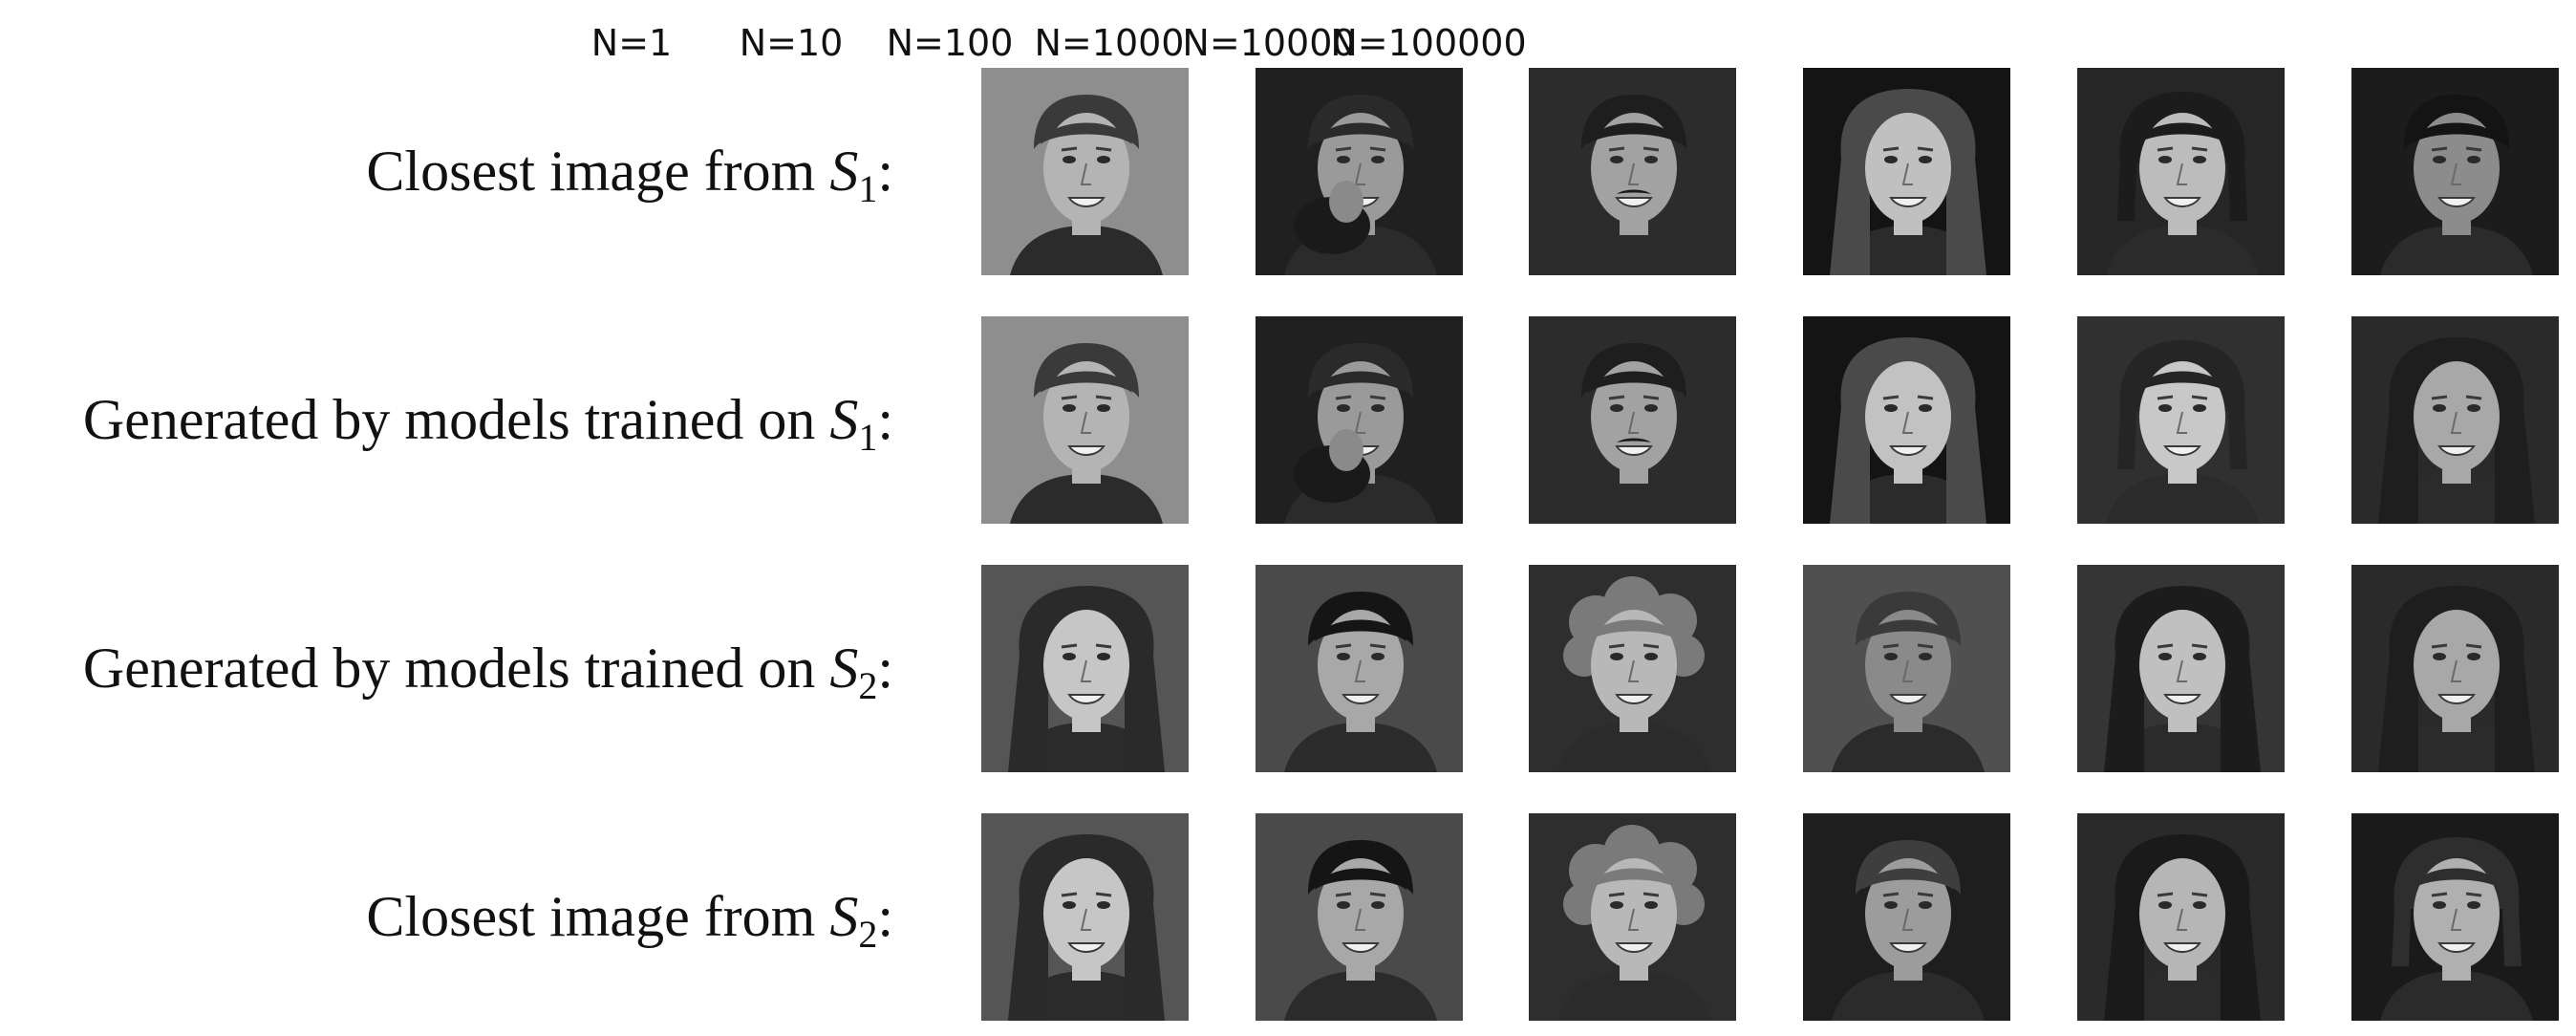  What do you see at coordinates (1269, 43) in the screenshot?
I see `column-header-n10000: N=10000` at bounding box center [1269, 43].